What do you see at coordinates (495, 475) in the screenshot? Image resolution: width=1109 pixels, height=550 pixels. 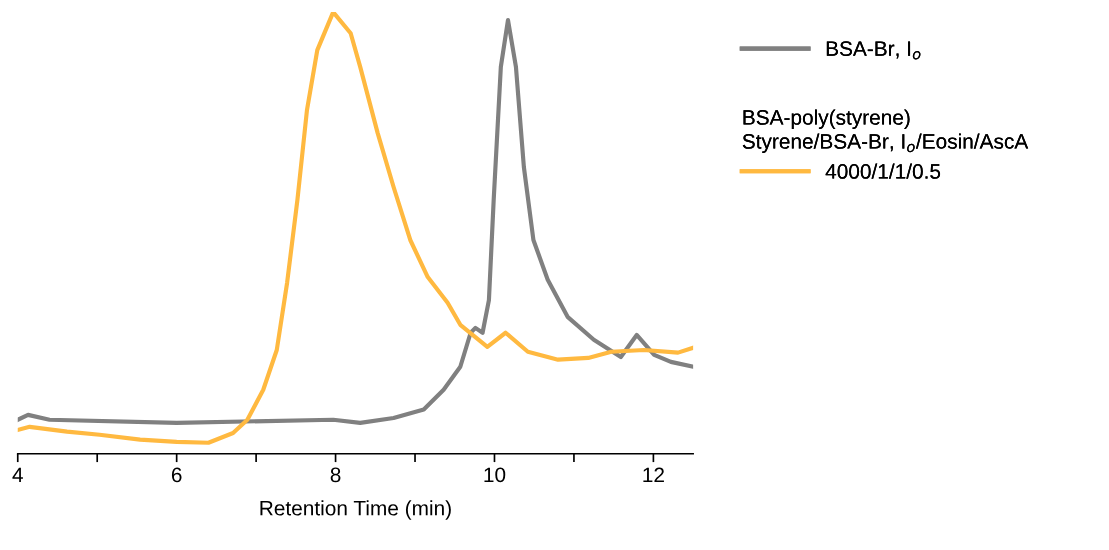 I see `x-tick-label: 10` at bounding box center [495, 475].